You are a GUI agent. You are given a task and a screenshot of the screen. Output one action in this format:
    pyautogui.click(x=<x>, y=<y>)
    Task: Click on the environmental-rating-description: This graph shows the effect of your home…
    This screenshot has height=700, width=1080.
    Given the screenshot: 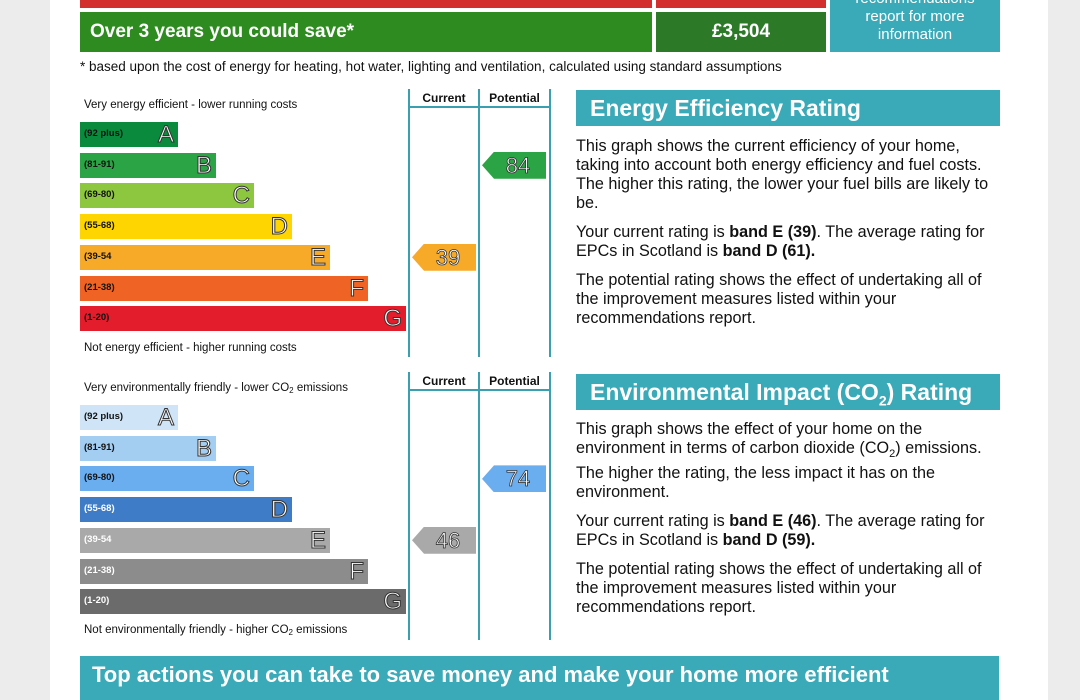 What is the action you would take?
    pyautogui.click(x=791, y=523)
    